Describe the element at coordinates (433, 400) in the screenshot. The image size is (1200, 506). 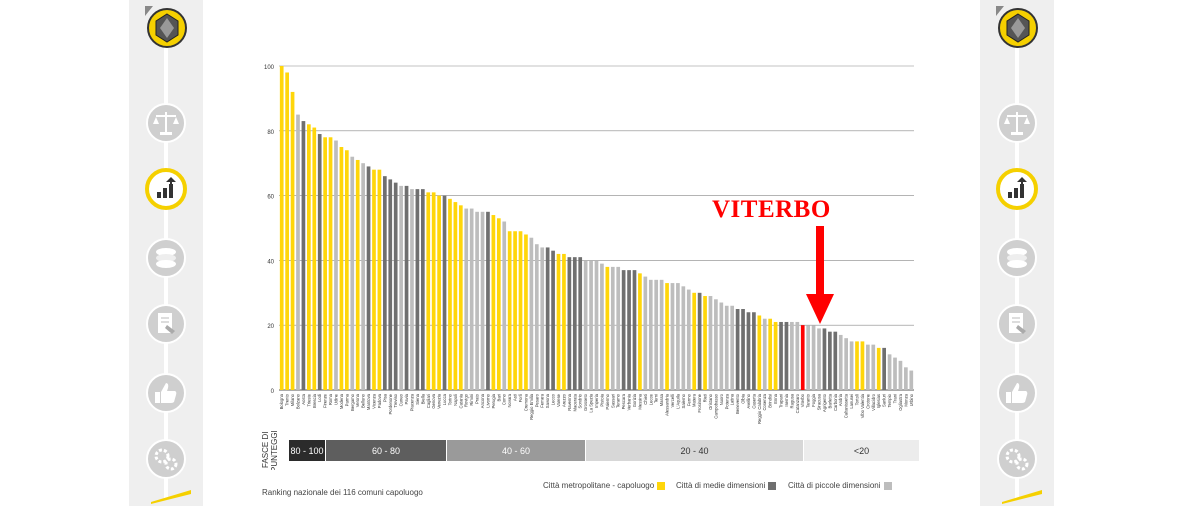
I see `x-tick-label: Genova` at that location.